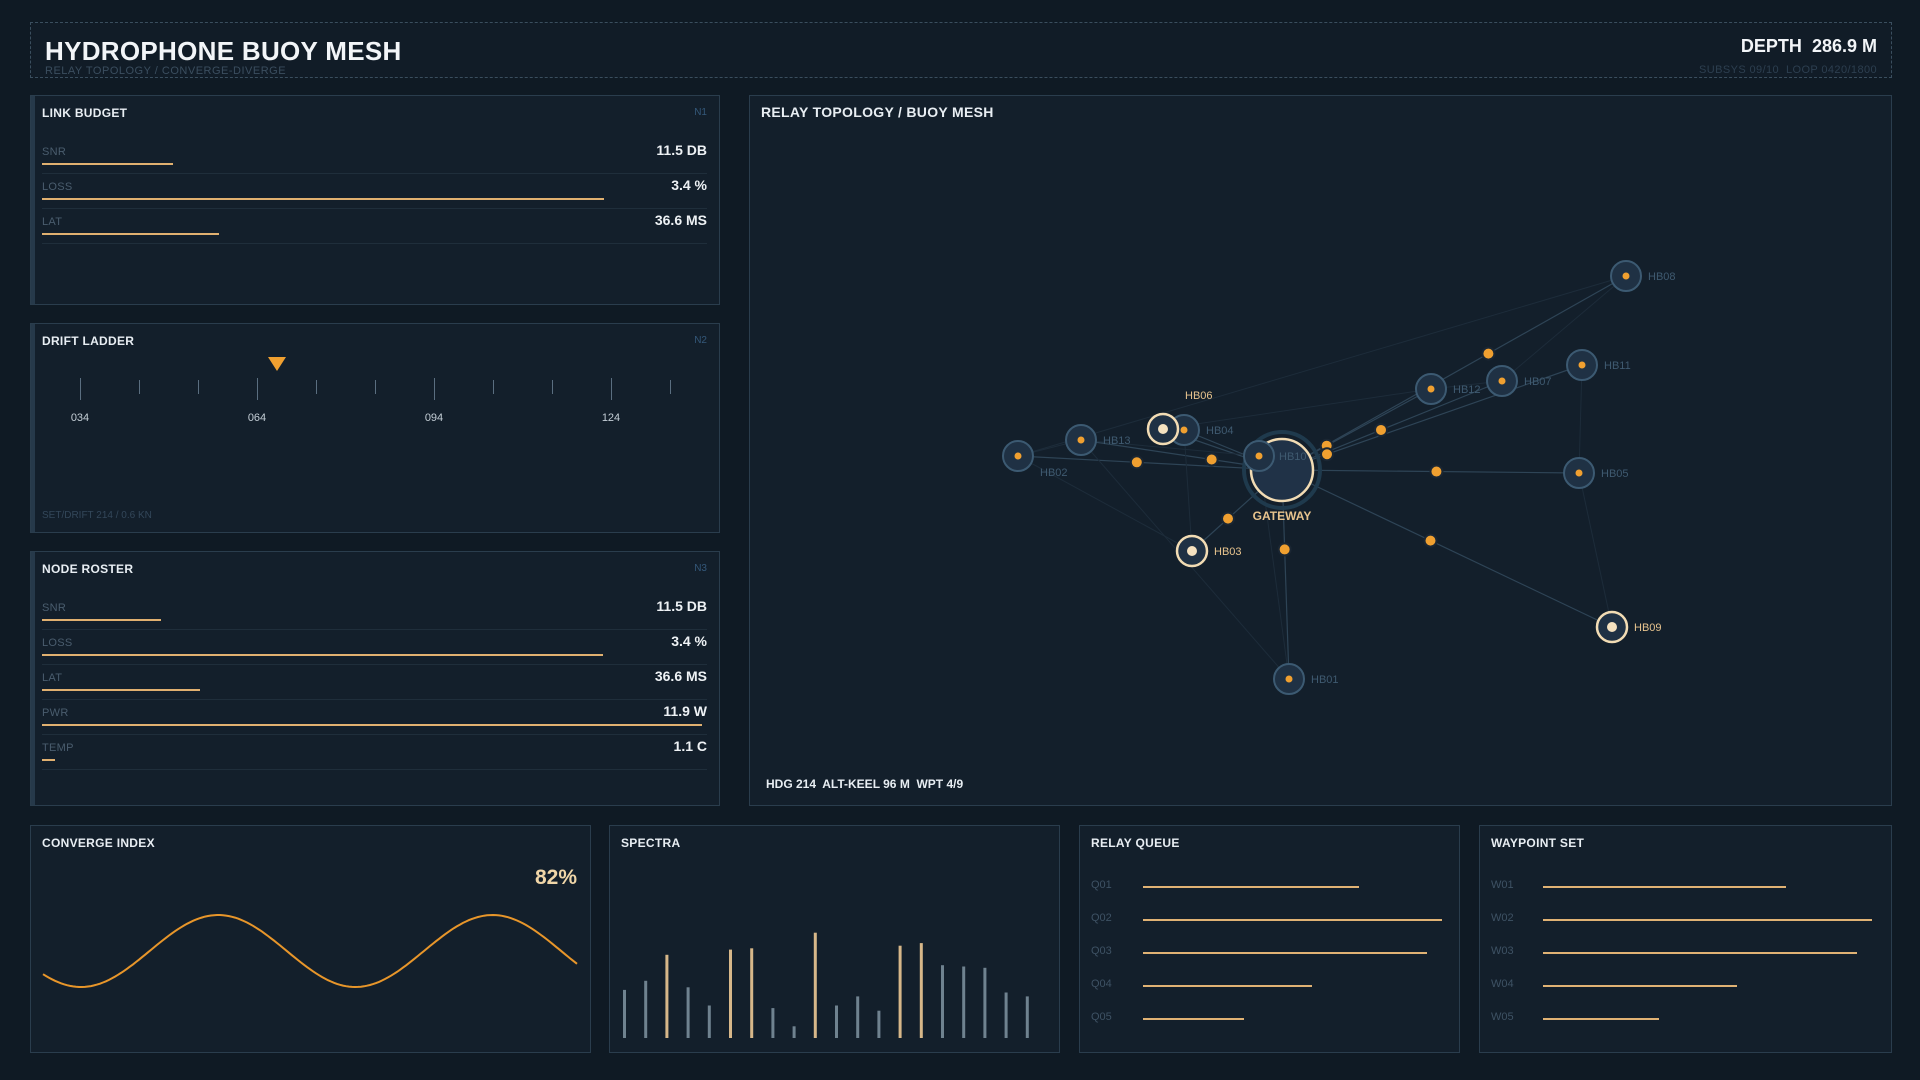 The image size is (1920, 1080). I want to click on gateway-label: GATEWAY, so click(1282, 516).